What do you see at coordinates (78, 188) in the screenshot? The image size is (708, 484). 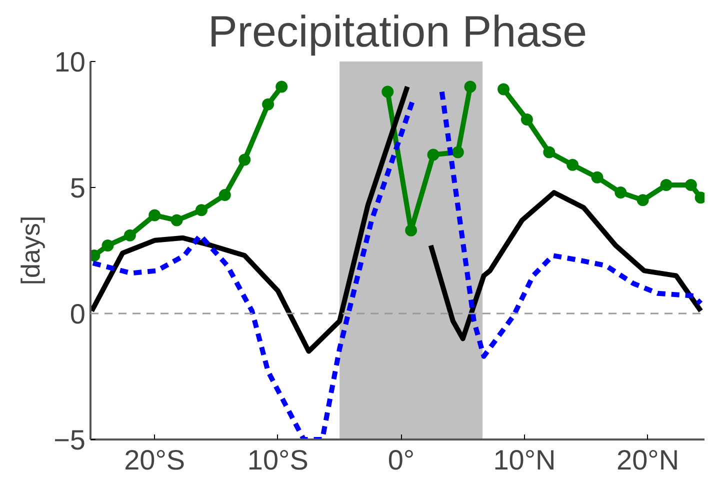 I see `y-tick-label: 5` at bounding box center [78, 188].